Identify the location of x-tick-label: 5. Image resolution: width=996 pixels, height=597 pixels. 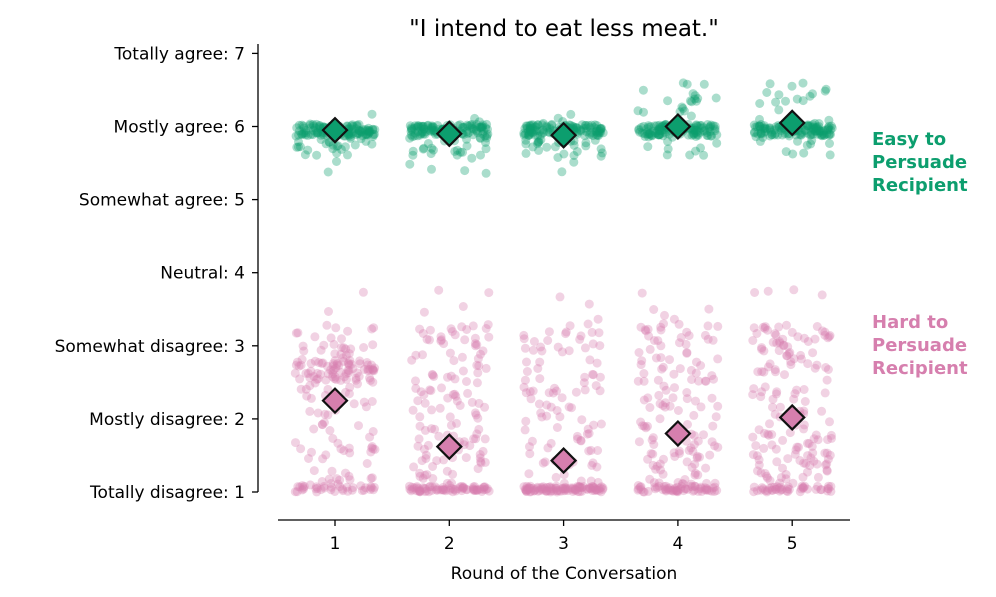
(792, 544).